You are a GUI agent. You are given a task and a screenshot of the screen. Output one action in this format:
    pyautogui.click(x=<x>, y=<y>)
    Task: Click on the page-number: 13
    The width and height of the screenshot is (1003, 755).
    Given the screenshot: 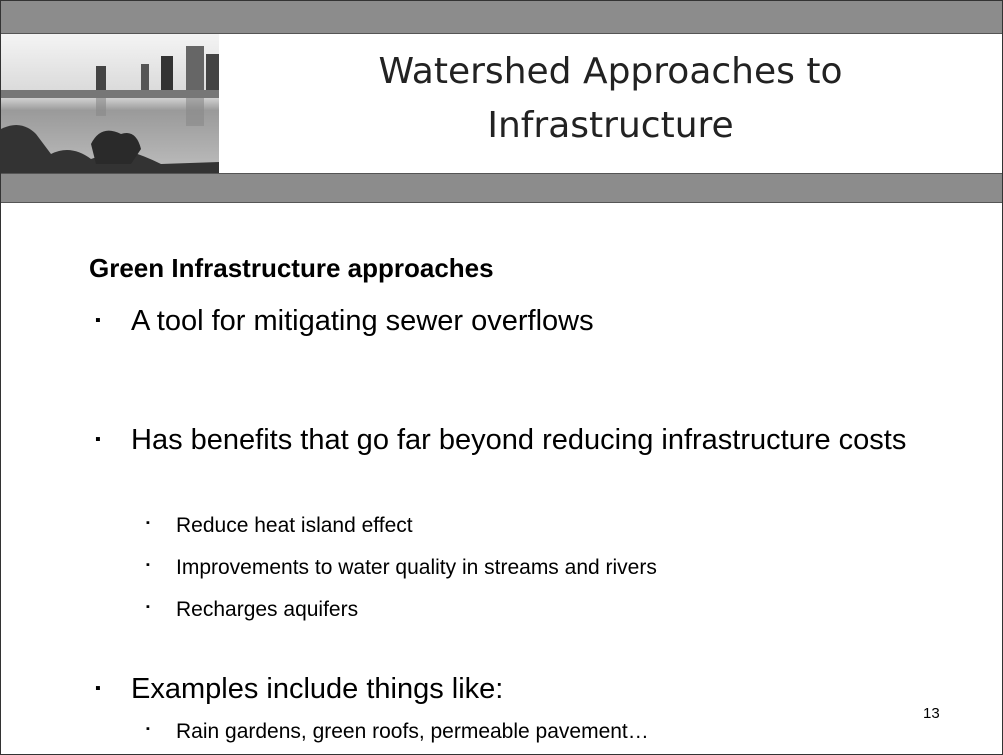 What is the action you would take?
    pyautogui.click(x=931, y=713)
    